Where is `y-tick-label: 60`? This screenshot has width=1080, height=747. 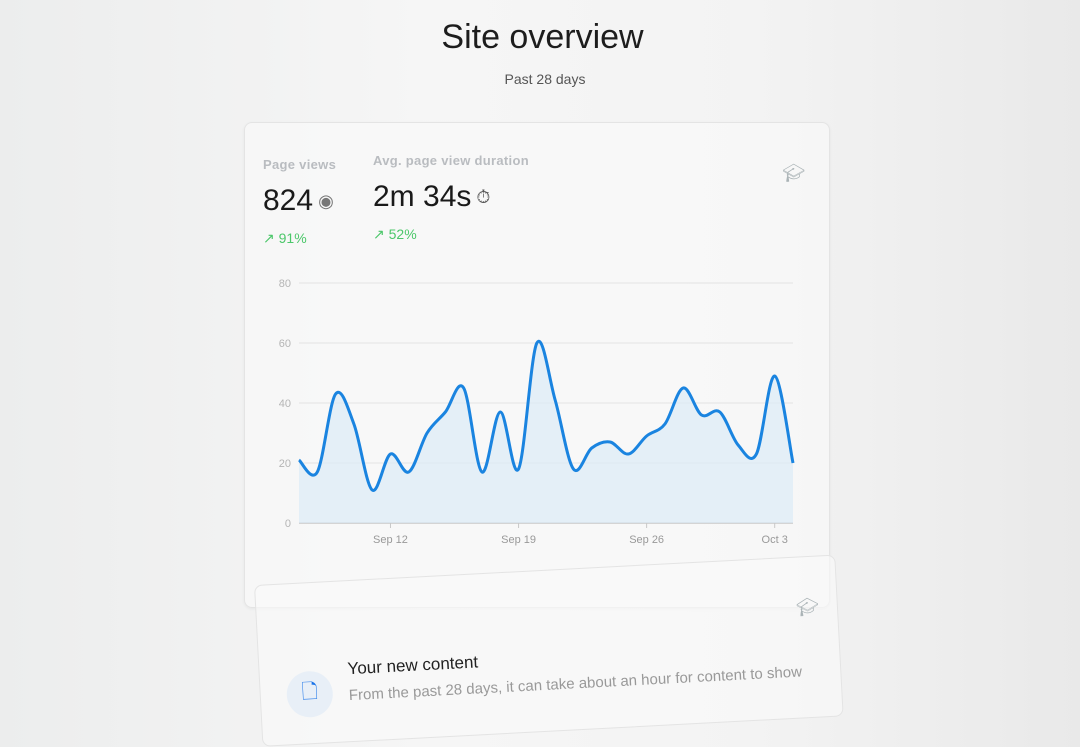
y-tick-label: 60 is located at coordinates (285, 344).